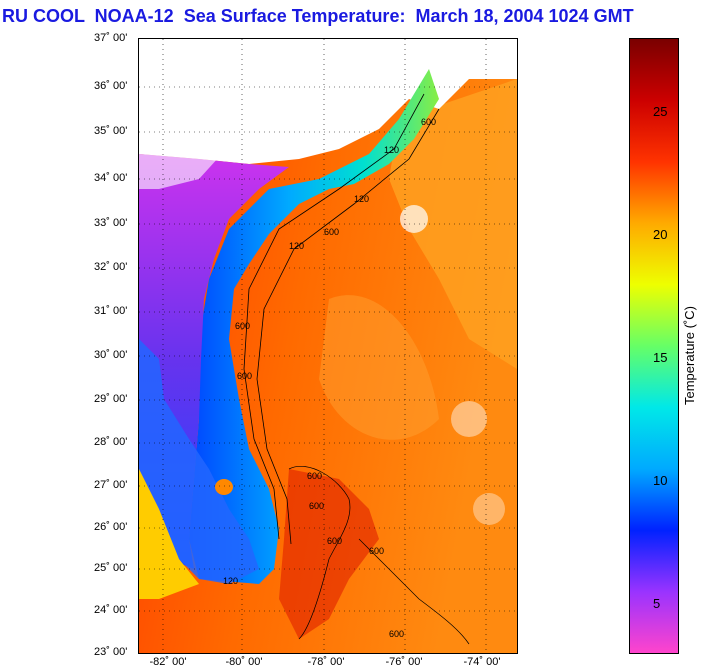 The width and height of the screenshot is (728, 672). I want to click on lat-label-34: 34˚ 00', so click(111, 178).